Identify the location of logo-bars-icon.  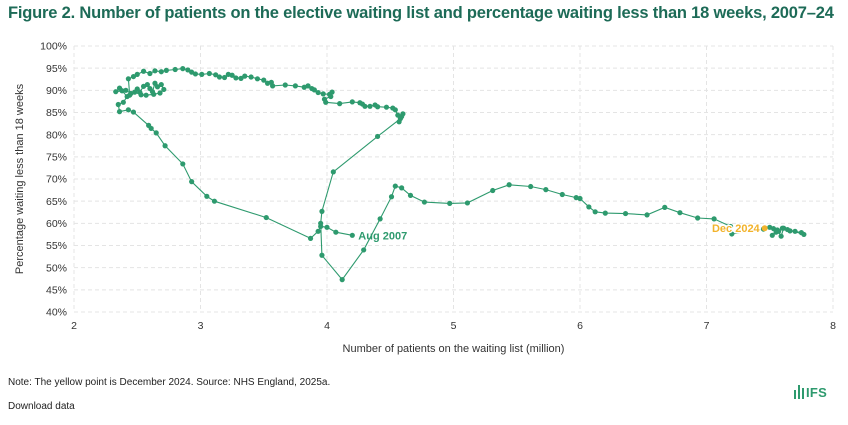
(799, 392).